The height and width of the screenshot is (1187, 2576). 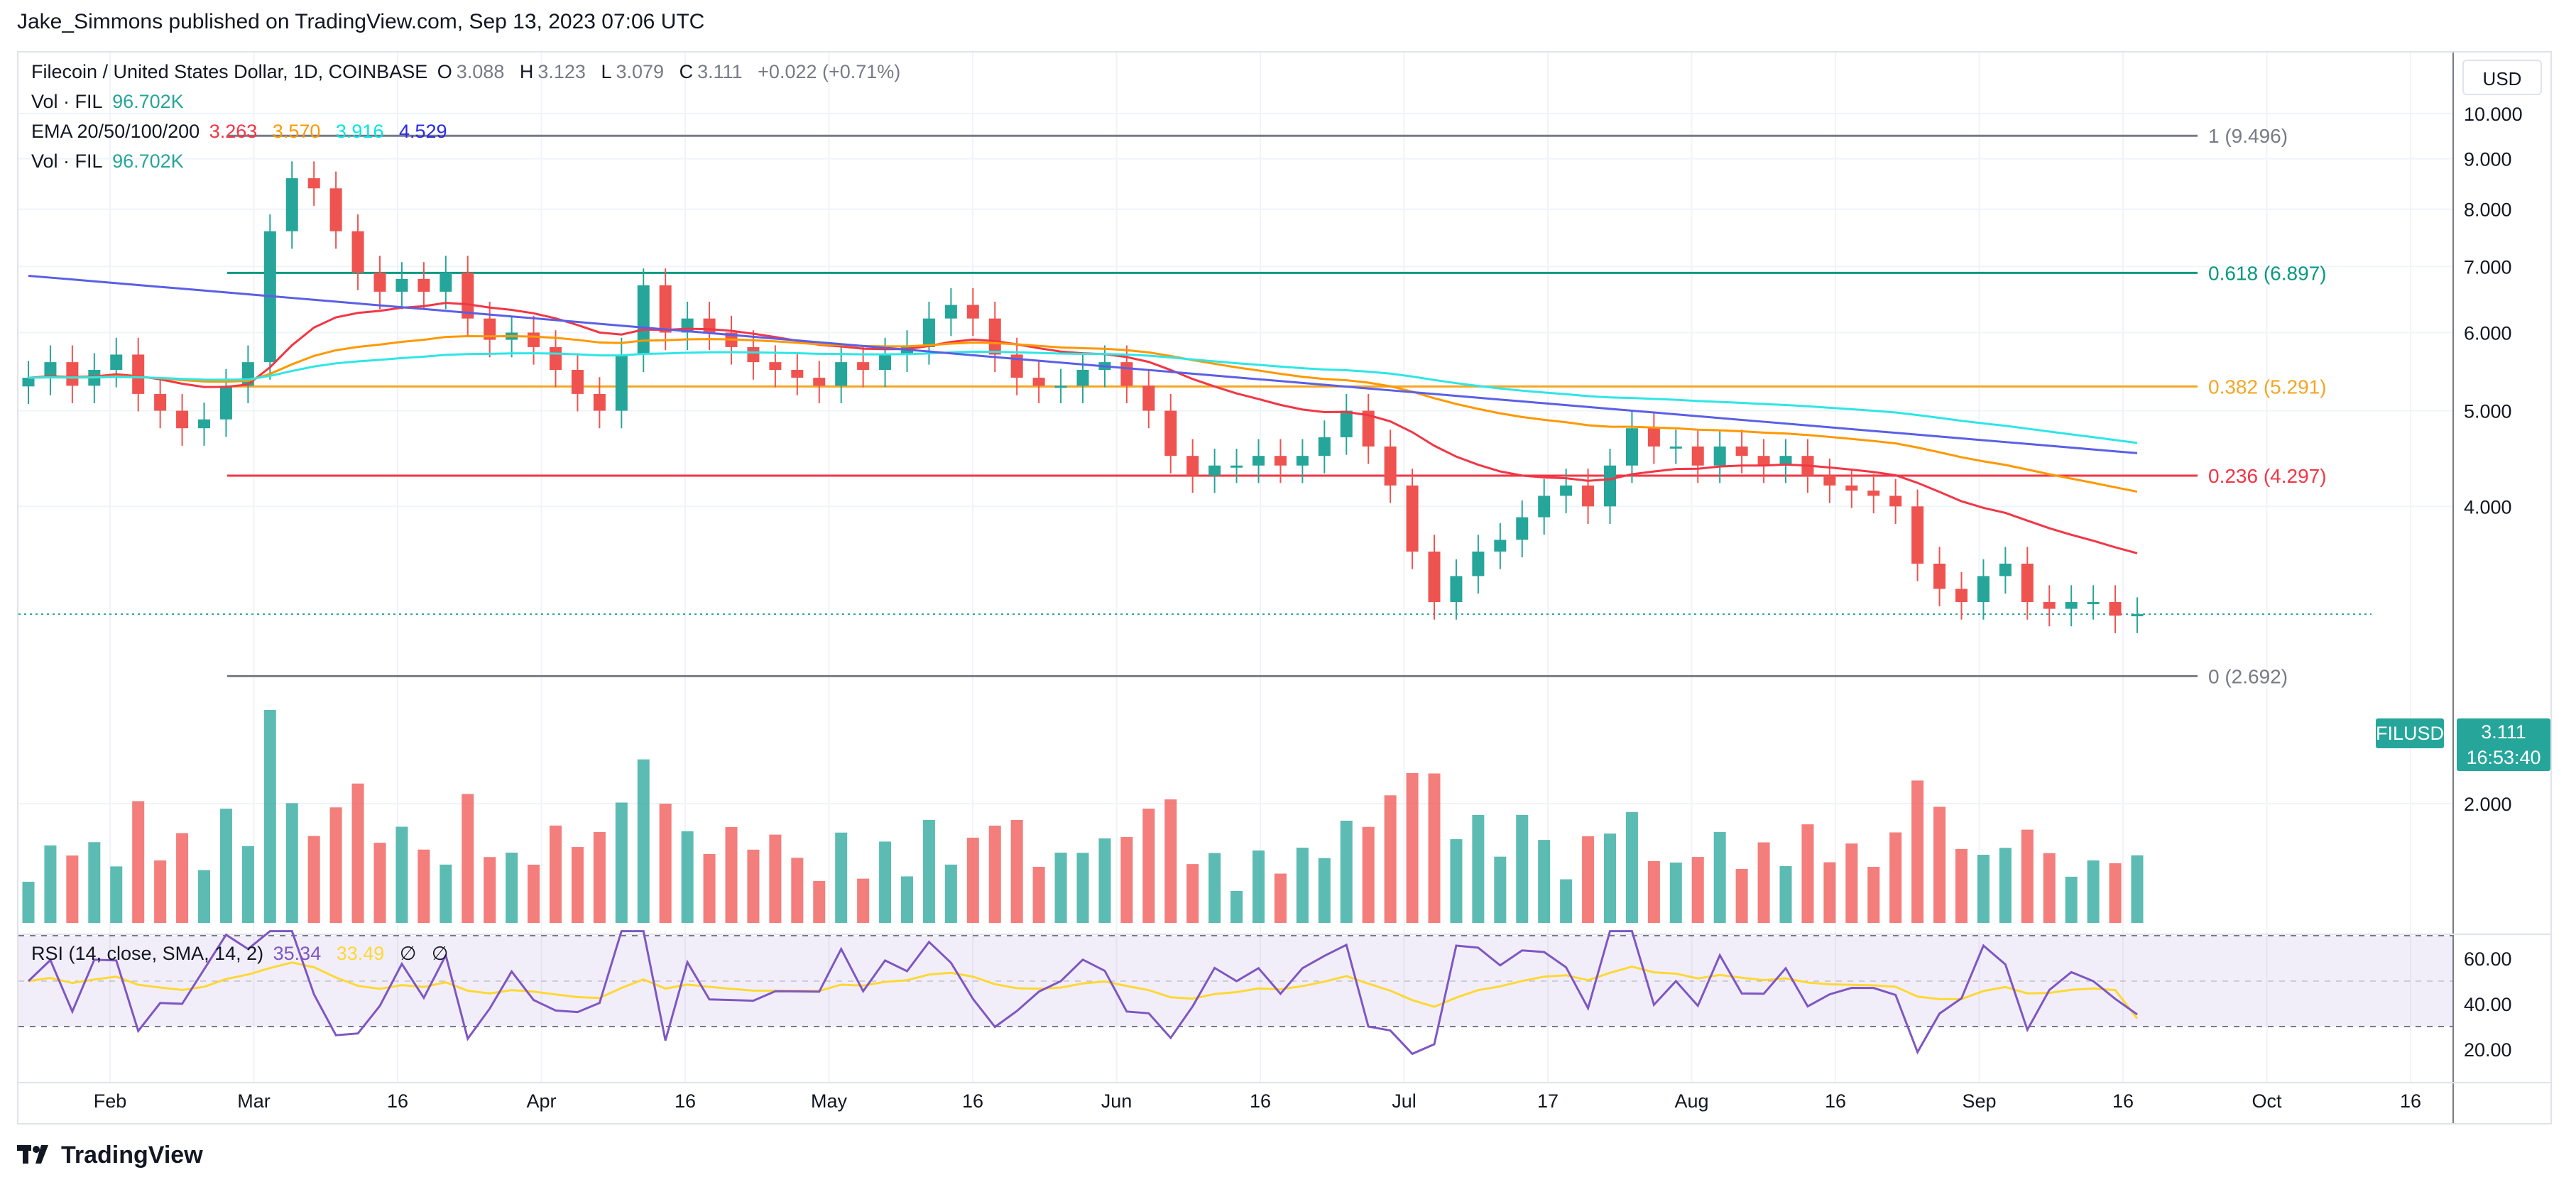 What do you see at coordinates (2488, 333) in the screenshot?
I see `price-tick-label: 6.000` at bounding box center [2488, 333].